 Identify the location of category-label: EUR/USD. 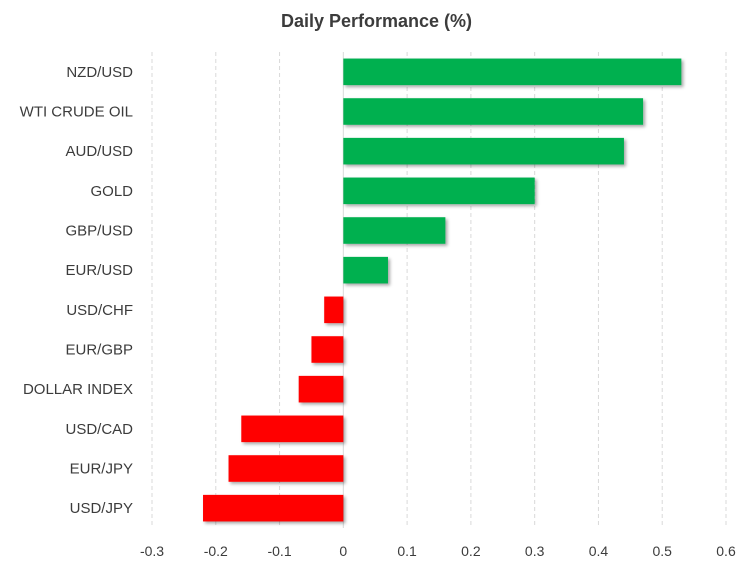
(99, 270).